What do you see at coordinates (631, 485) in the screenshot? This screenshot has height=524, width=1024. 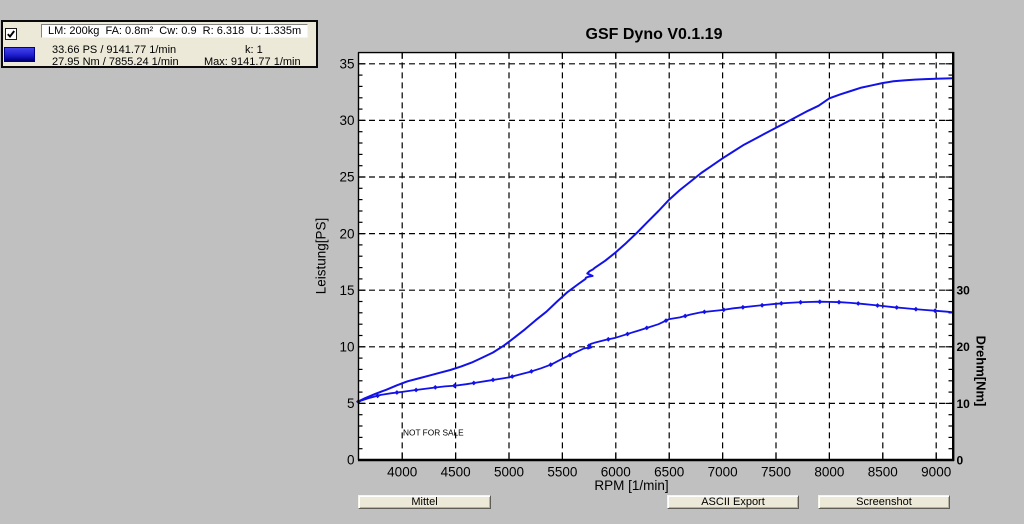 I see `svg-text: RPM [1/min]` at bounding box center [631, 485].